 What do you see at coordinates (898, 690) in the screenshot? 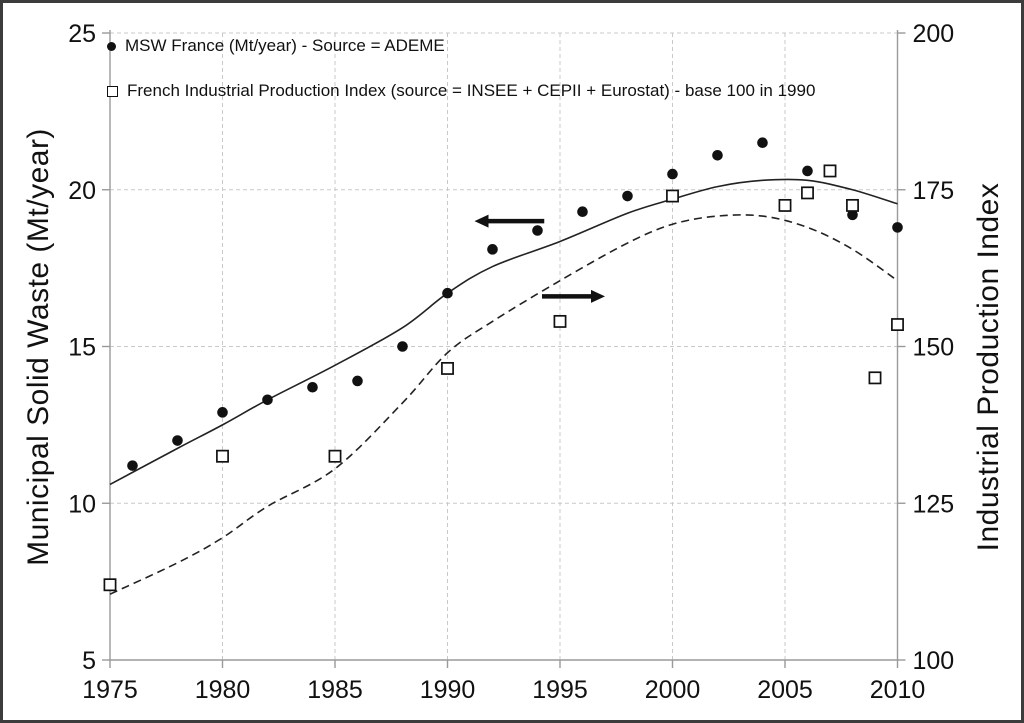
I see `x-tick-label: 2010` at bounding box center [898, 690].